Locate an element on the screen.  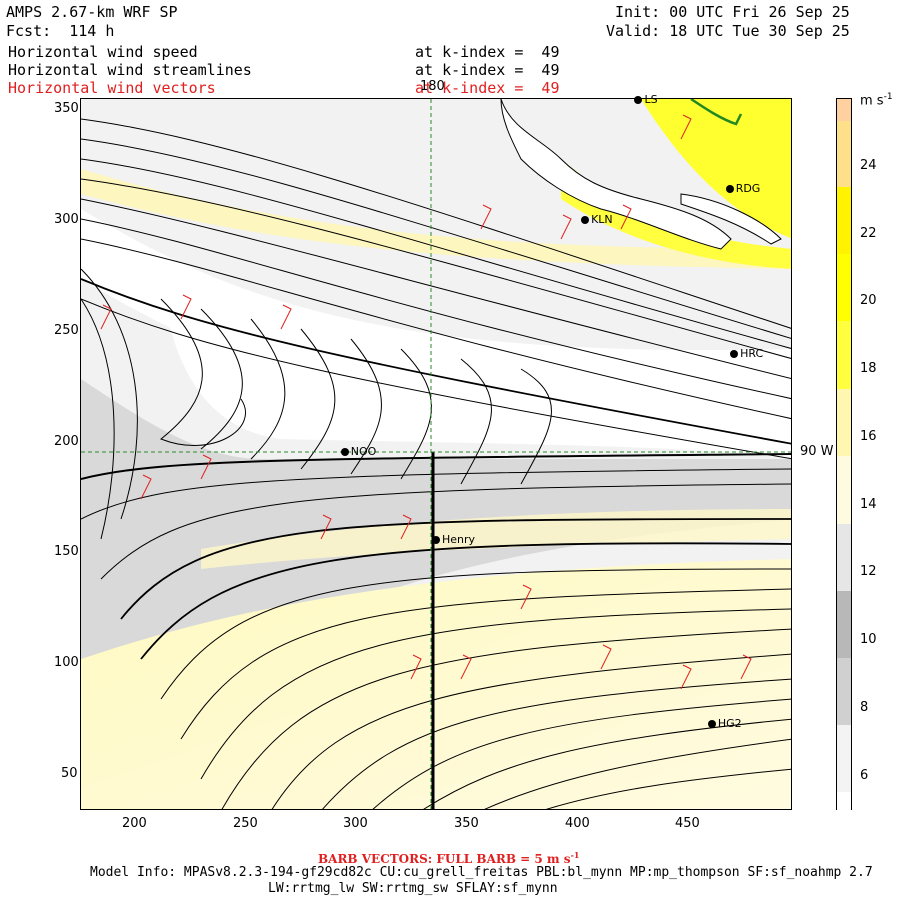
y-tick-350: 350 is located at coordinates (66, 108).